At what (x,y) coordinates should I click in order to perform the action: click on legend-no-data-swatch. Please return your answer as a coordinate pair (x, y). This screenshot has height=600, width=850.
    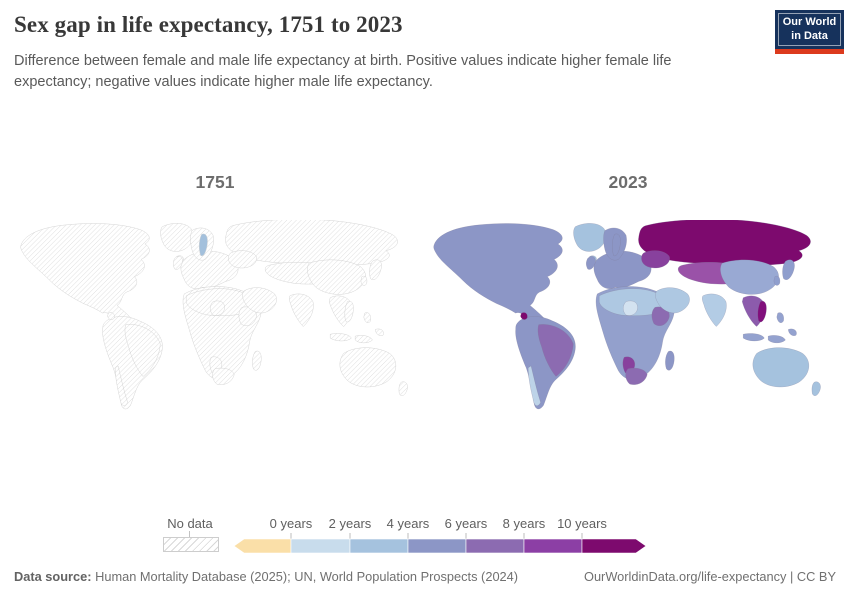
    Looking at the image, I should click on (191, 544).